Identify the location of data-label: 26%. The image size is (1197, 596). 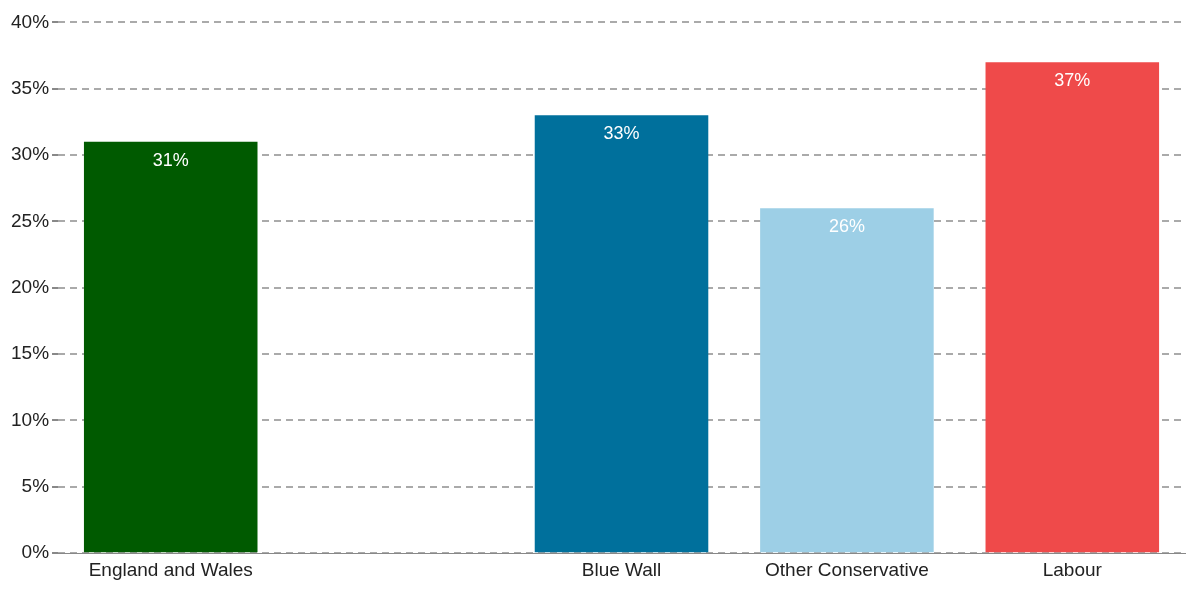
(846, 226).